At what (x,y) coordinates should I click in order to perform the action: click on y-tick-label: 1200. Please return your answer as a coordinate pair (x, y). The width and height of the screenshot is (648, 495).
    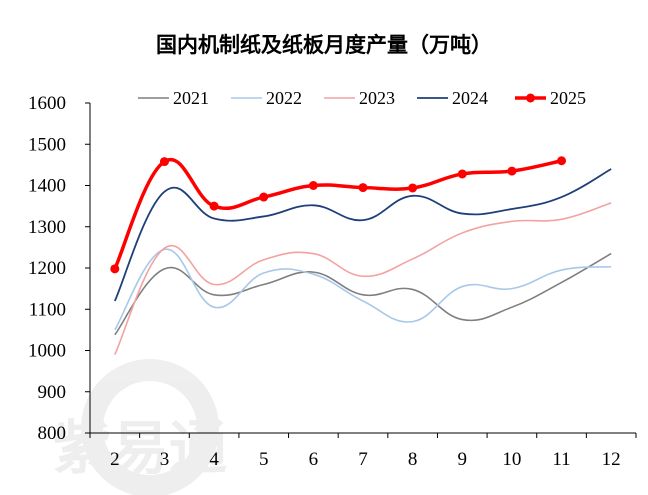
    Looking at the image, I should click on (47, 268).